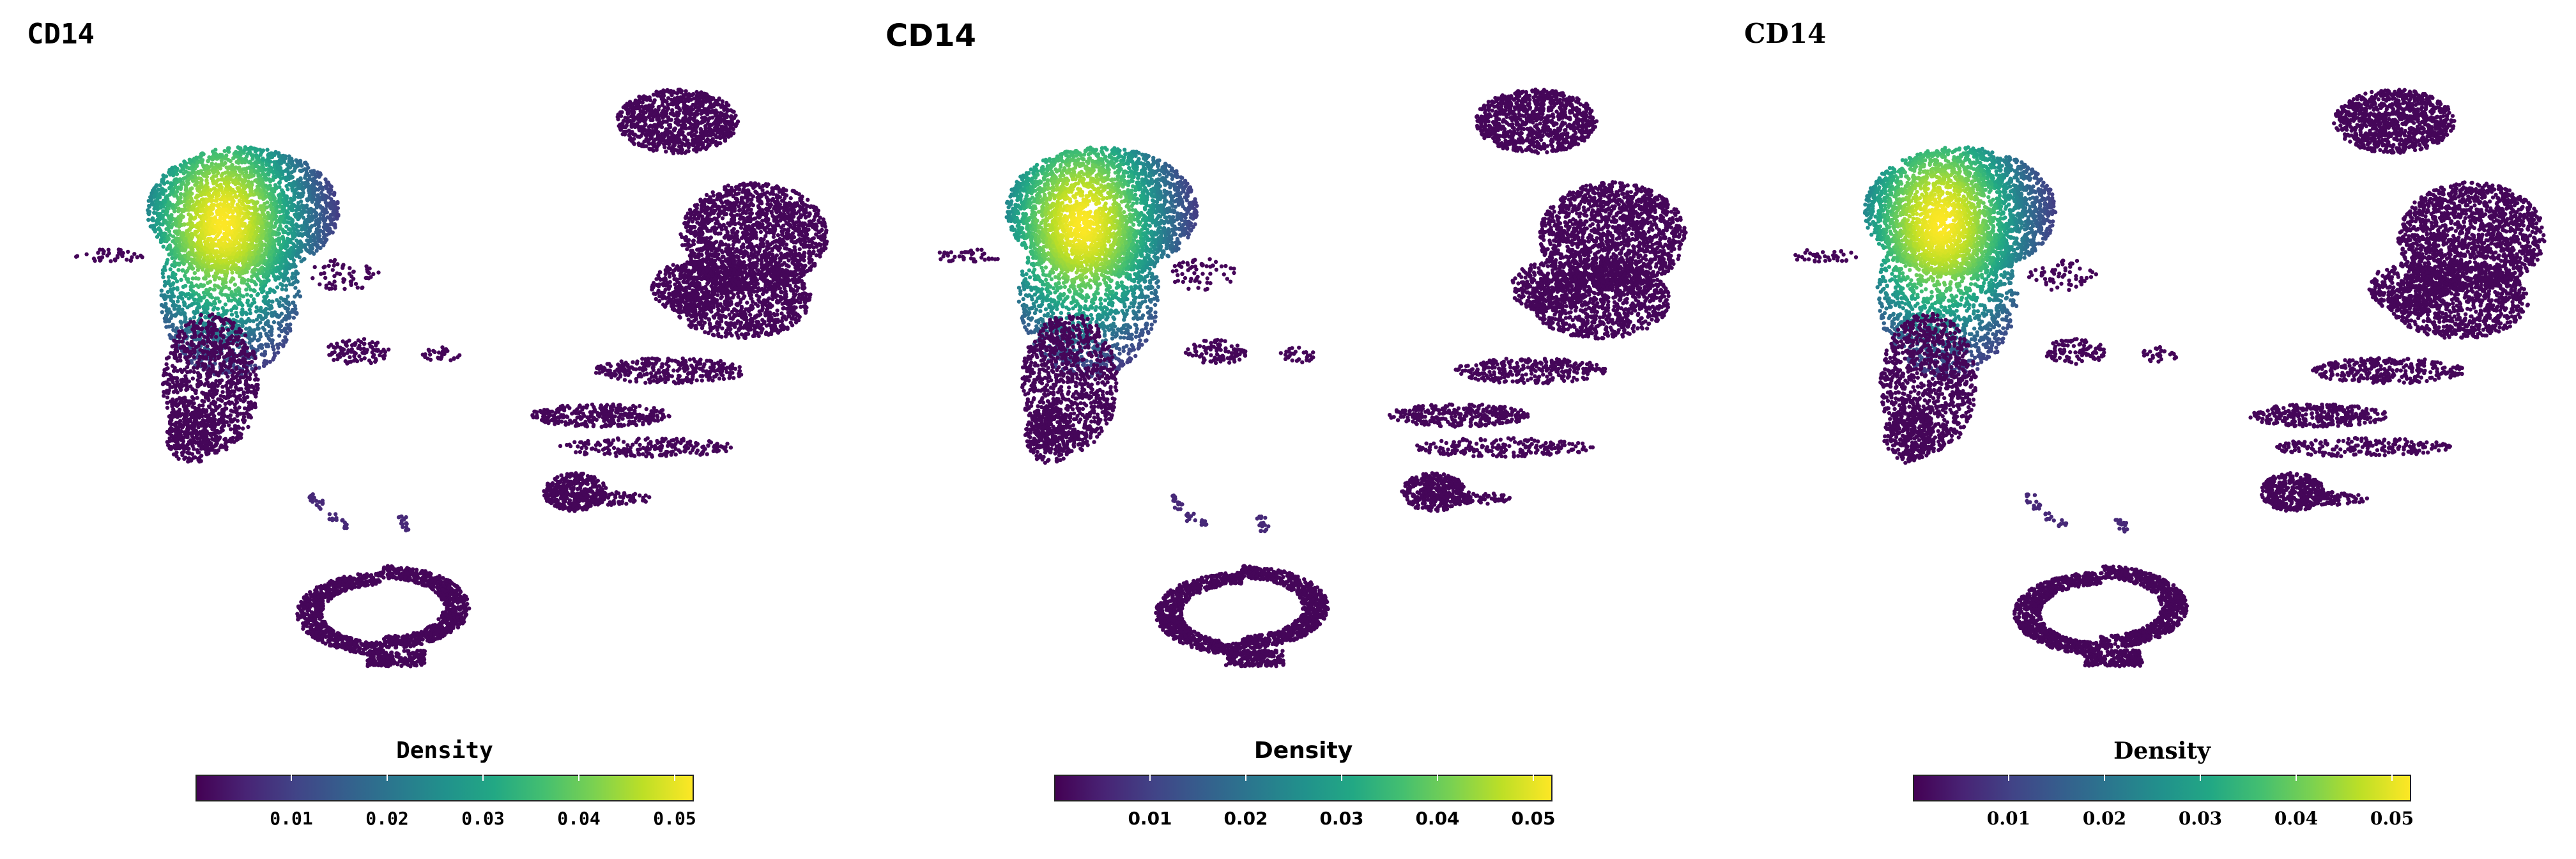  I want to click on panel-title: CD14, so click(61, 34).